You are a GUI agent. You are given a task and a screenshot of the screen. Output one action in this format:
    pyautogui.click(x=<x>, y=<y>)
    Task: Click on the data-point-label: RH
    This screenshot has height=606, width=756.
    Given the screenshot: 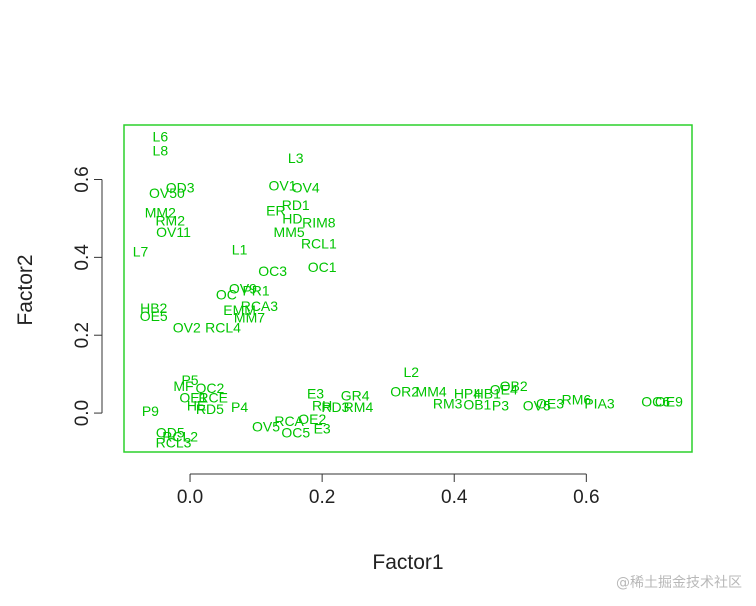 What is the action you would take?
    pyautogui.click(x=322, y=405)
    